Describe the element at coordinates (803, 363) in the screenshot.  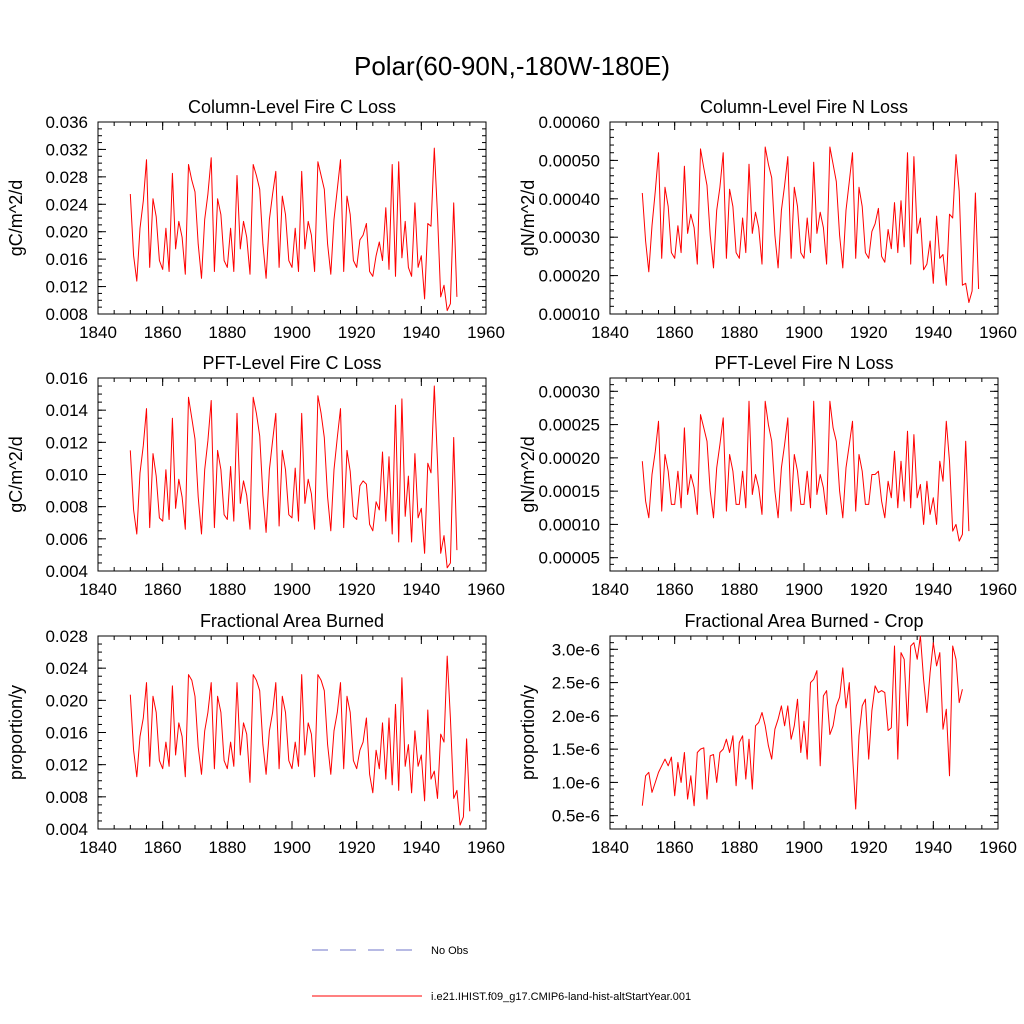
I see `chart-title: PFT-Level Fire N Loss` at that location.